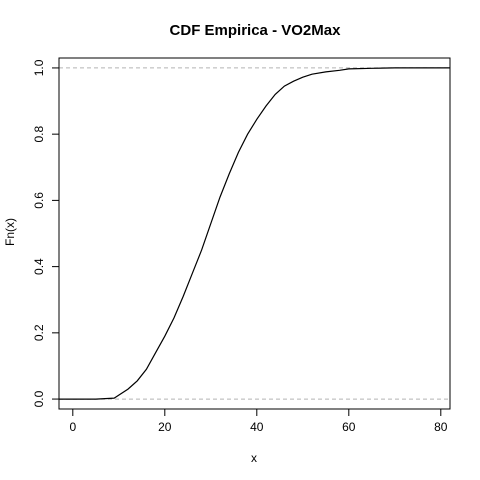 This screenshot has height=480, width=480. I want to click on x-tick-label: 20, so click(165, 427).